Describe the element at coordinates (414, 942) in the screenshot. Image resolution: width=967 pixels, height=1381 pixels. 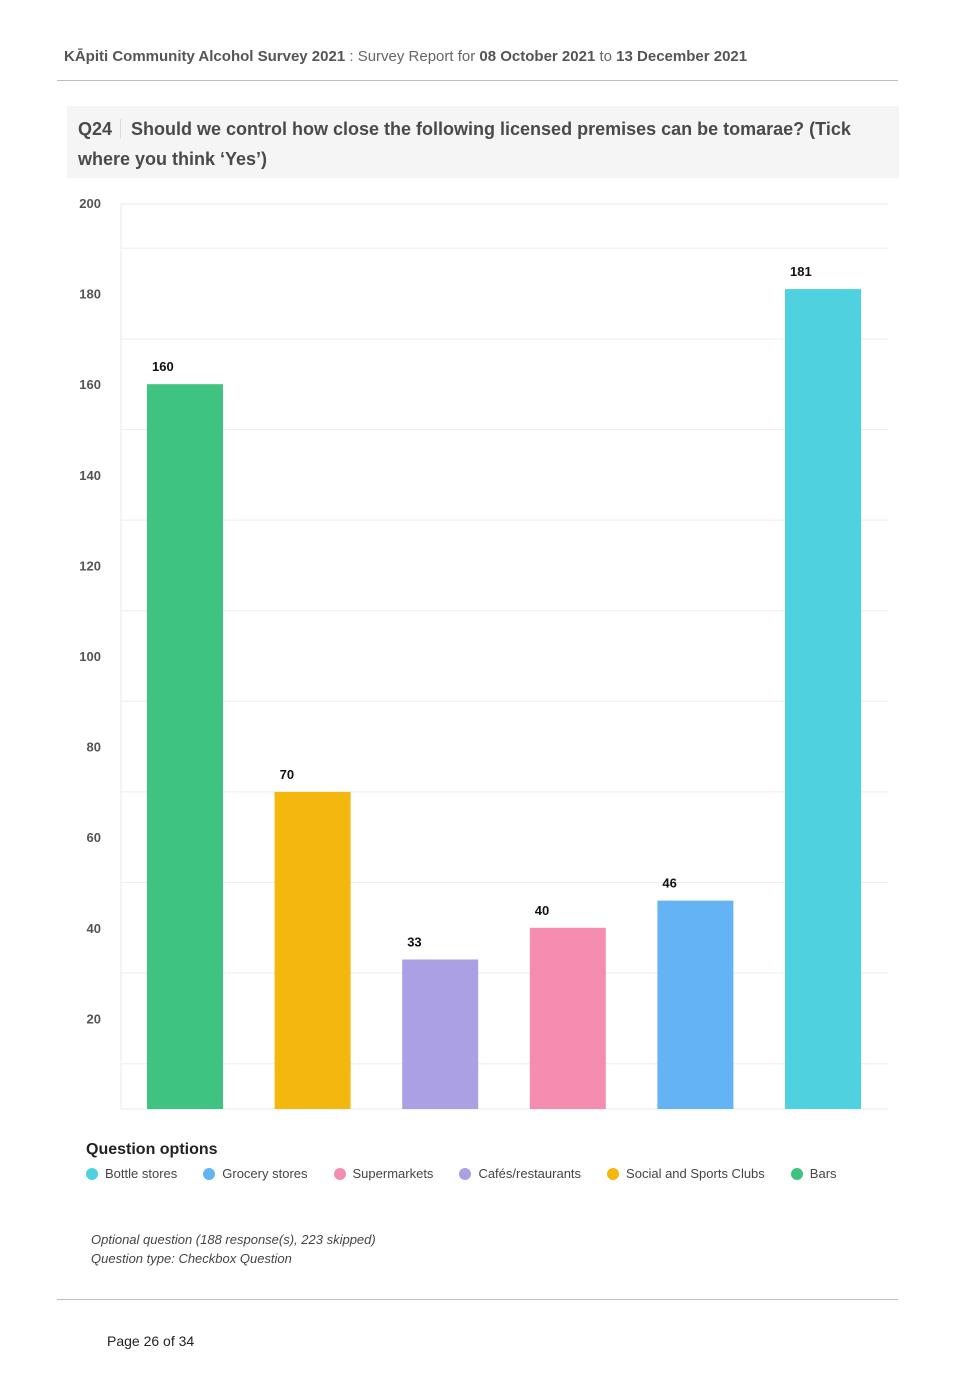
I see `data-label: 33` at that location.